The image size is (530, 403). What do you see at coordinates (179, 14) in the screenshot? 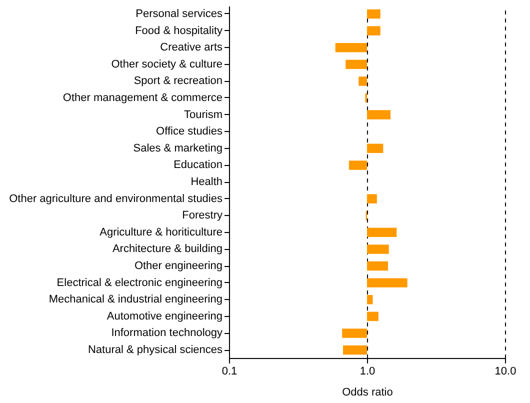
I see `y-tick-label: Personal services` at bounding box center [179, 14].